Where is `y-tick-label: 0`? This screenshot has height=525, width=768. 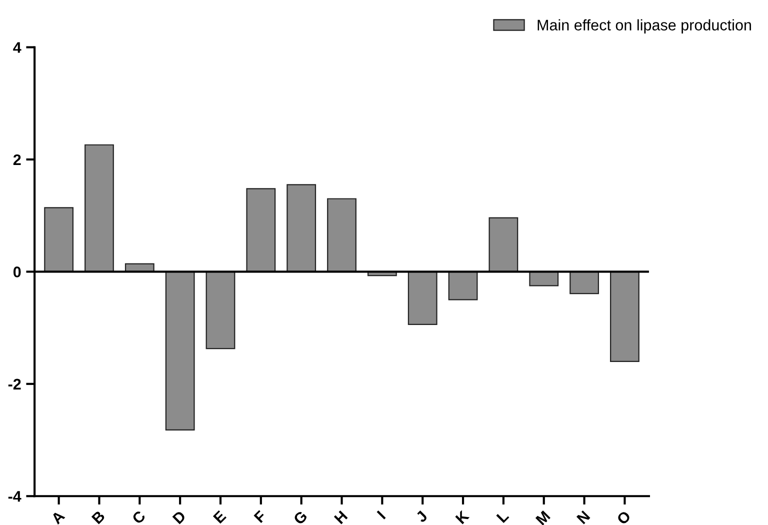
y-tick-label: 0 is located at coordinates (17, 272).